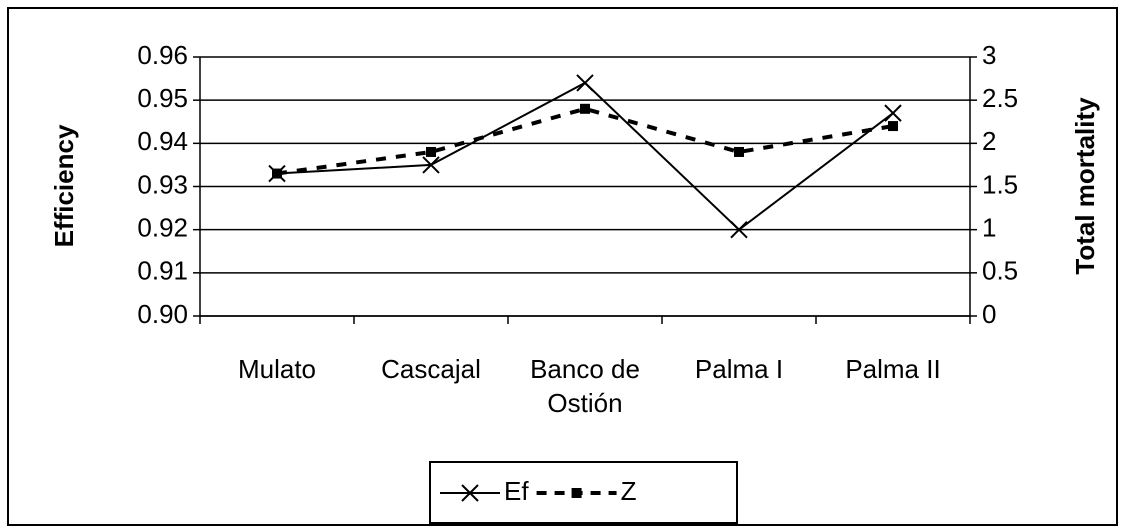 This screenshot has width=1125, height=531. Describe the element at coordinates (431, 369) in the screenshot. I see `x-tick-label: Cascajal` at that location.